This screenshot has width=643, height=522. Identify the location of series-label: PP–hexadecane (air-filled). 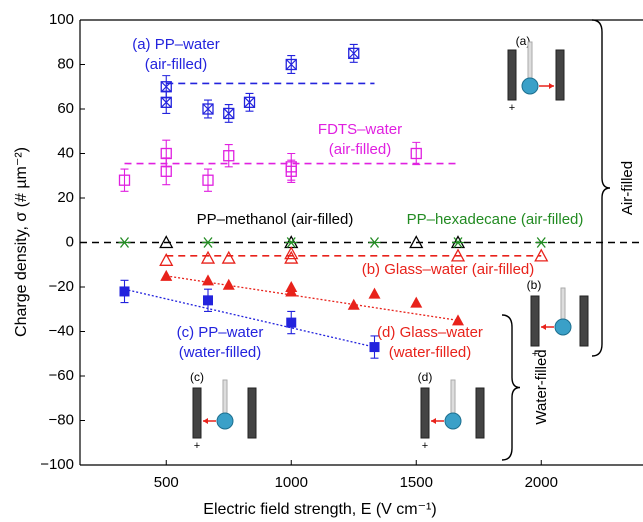
(495, 219).